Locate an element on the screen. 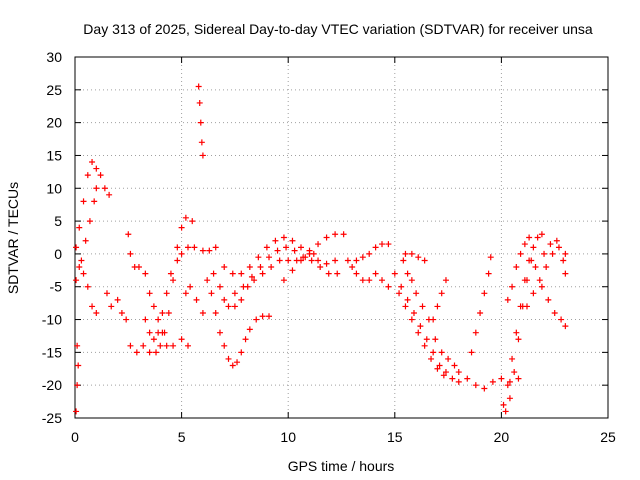 The width and height of the screenshot is (640, 480). y-tick-label: -15 is located at coordinates (52, 352).